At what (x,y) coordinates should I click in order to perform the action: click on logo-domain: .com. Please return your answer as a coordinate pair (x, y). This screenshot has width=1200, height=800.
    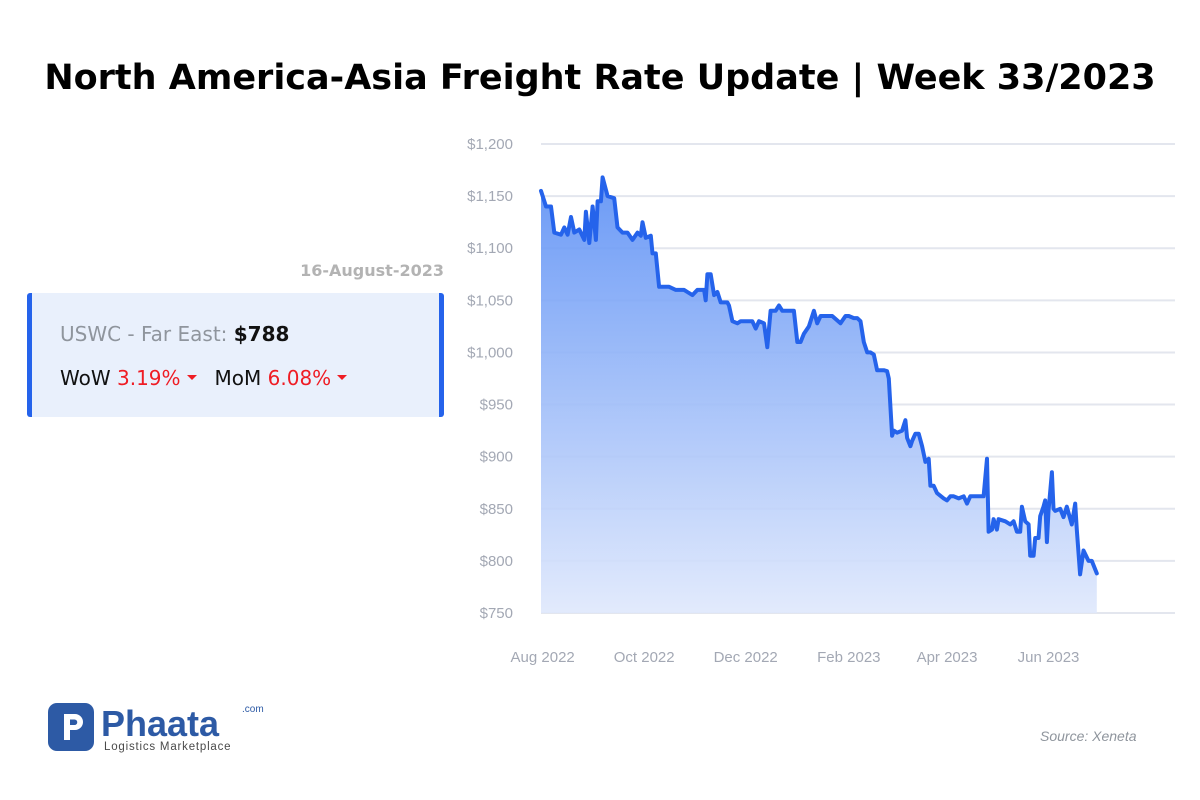
    Looking at the image, I should click on (253, 709).